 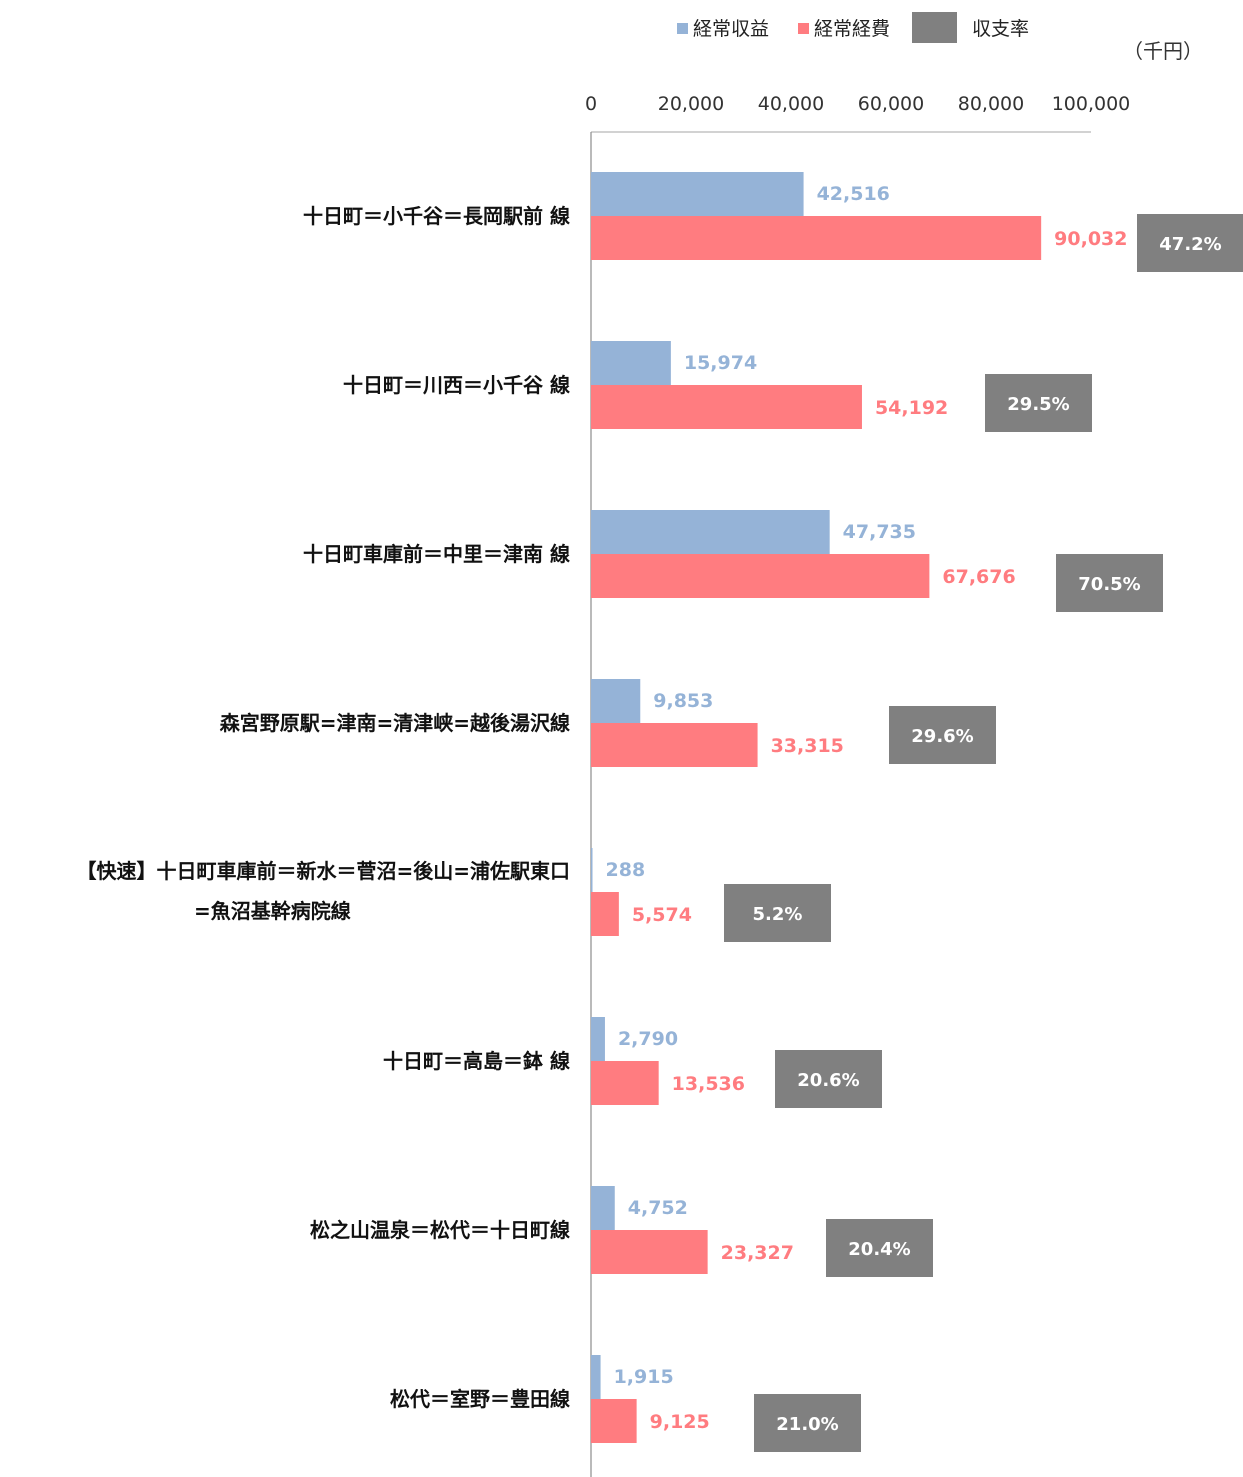 What do you see at coordinates (480, 1399) in the screenshot?
I see `category-label: 松代＝室野＝豊田線` at bounding box center [480, 1399].